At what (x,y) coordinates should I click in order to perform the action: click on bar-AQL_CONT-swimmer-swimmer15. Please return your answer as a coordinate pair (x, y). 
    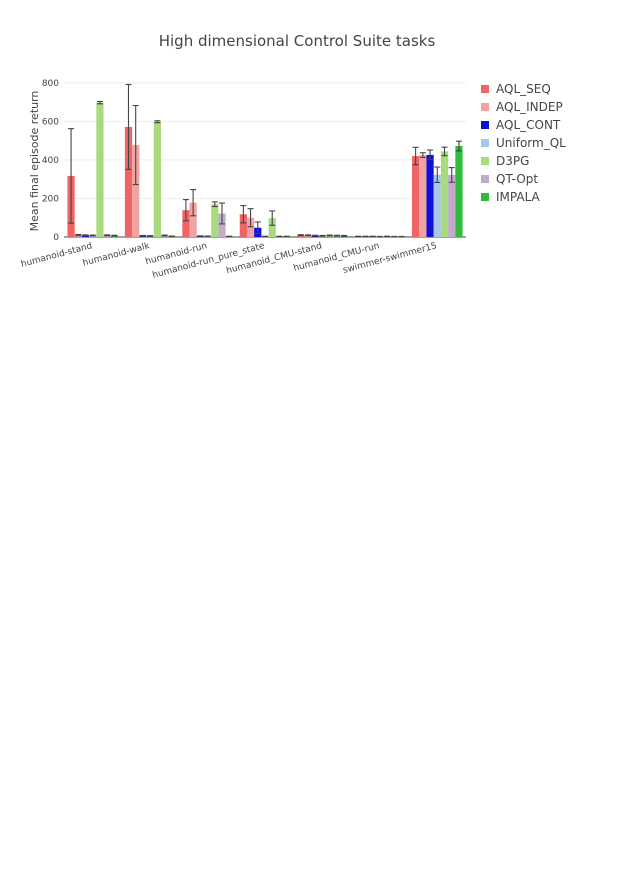
    Looking at the image, I should click on (429, 196).